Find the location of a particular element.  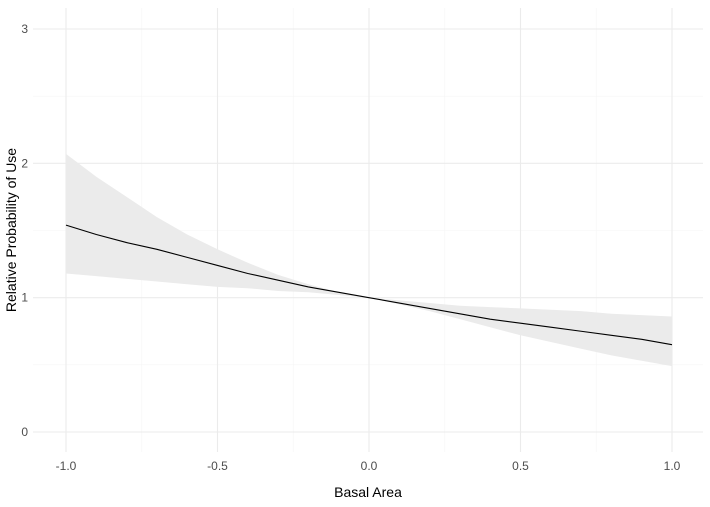

x-tick-label: -1.0 is located at coordinates (66, 466).